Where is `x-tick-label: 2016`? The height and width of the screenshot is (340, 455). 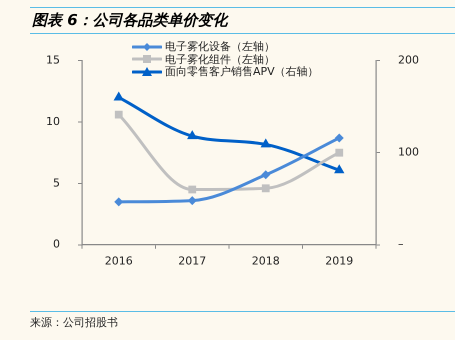
x-tick-label: 2016 is located at coordinates (118, 261).